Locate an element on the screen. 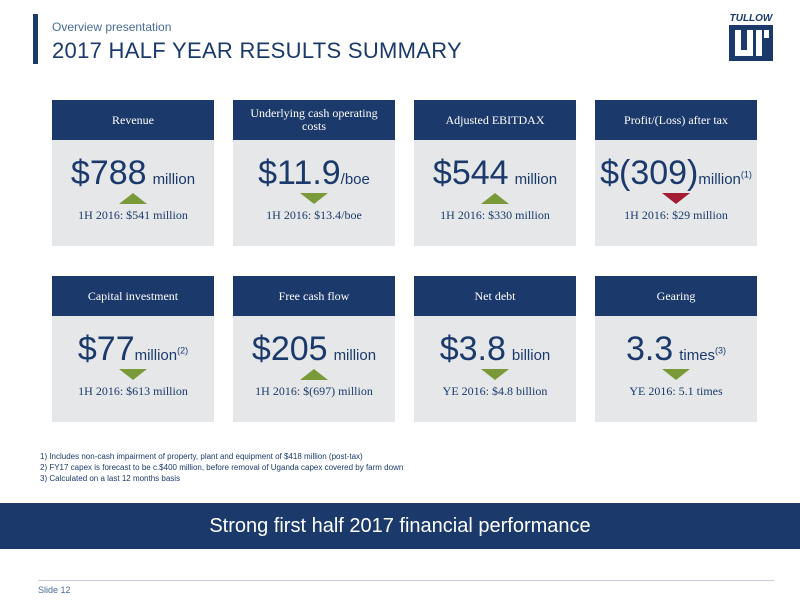 This screenshot has width=800, height=600. metric-card-gearing: Gearing 3.3 times(3) YE 2016: 5.1 times is located at coordinates (676, 349).